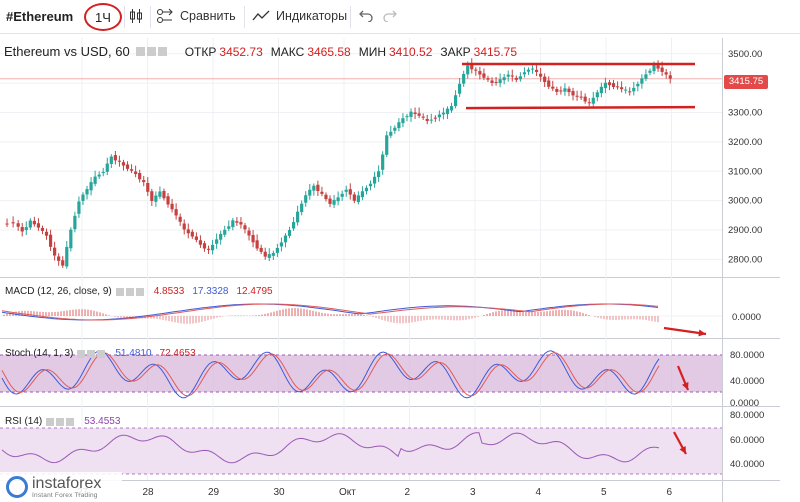  I want to click on indicators-button: Индикаторы, so click(299, 16).